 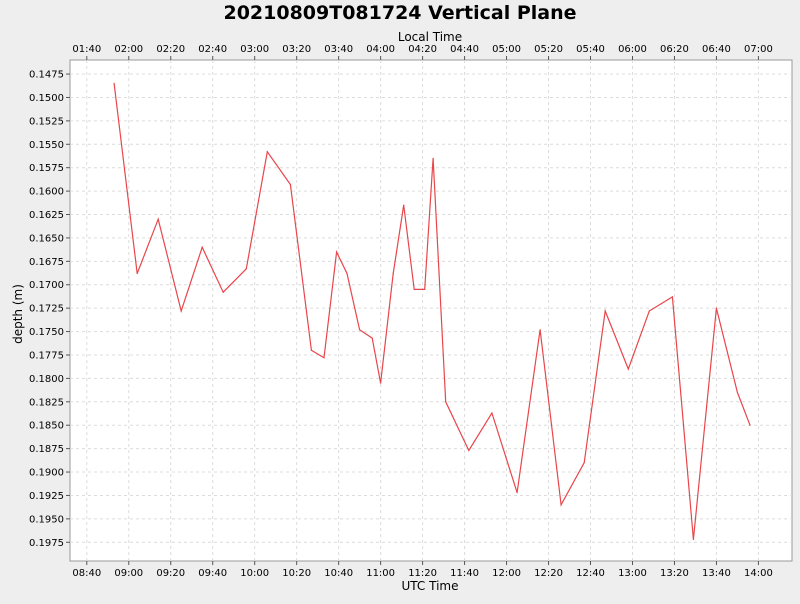 What do you see at coordinates (338, 573) in the screenshot?
I see `x-tick-label: 10:40` at bounding box center [338, 573].